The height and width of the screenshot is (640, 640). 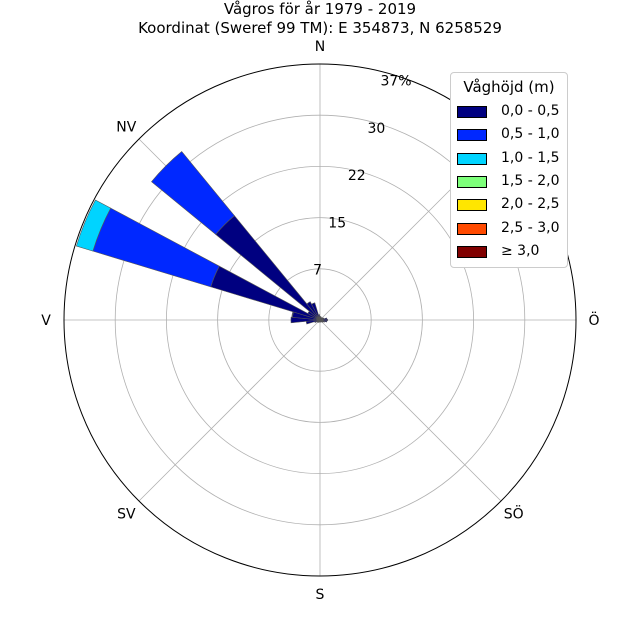 I want to click on bar-326.25-bin-1, so click(x=313, y=311).